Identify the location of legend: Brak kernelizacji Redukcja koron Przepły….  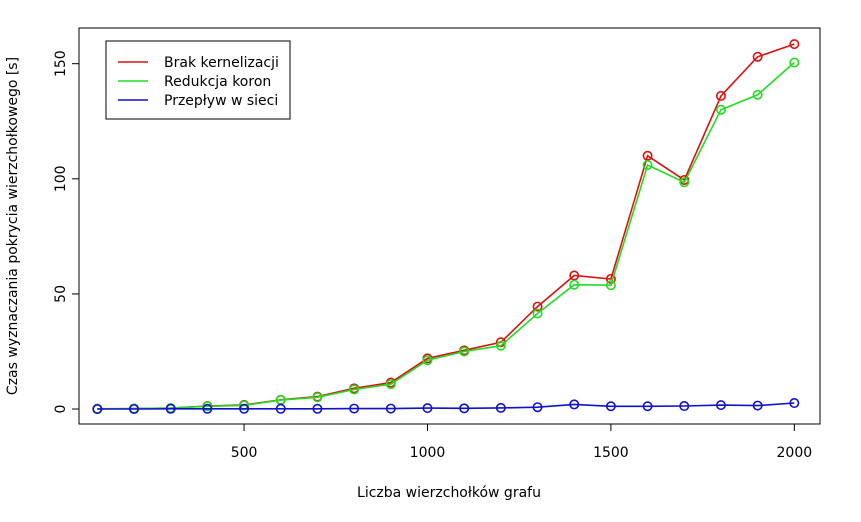
(198, 80).